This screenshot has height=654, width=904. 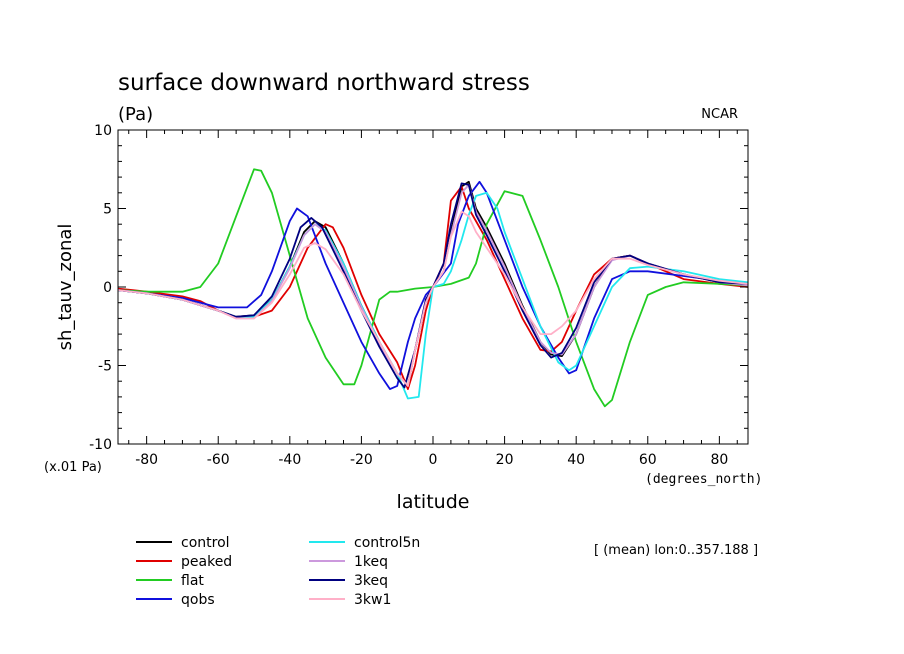 What do you see at coordinates (105, 367) in the screenshot?
I see `y-tick-label: -5` at bounding box center [105, 367].